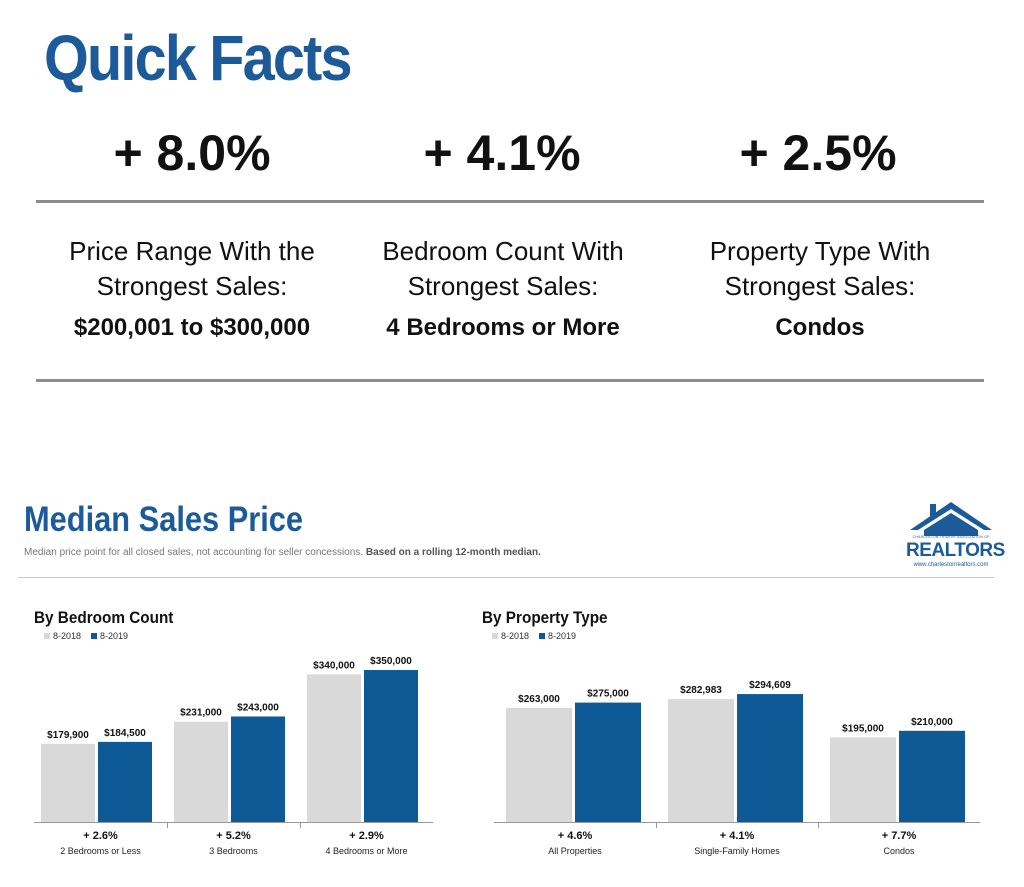  Describe the element at coordinates (192, 251) in the screenshot. I see `fact-label-line: Price Range With the` at that location.